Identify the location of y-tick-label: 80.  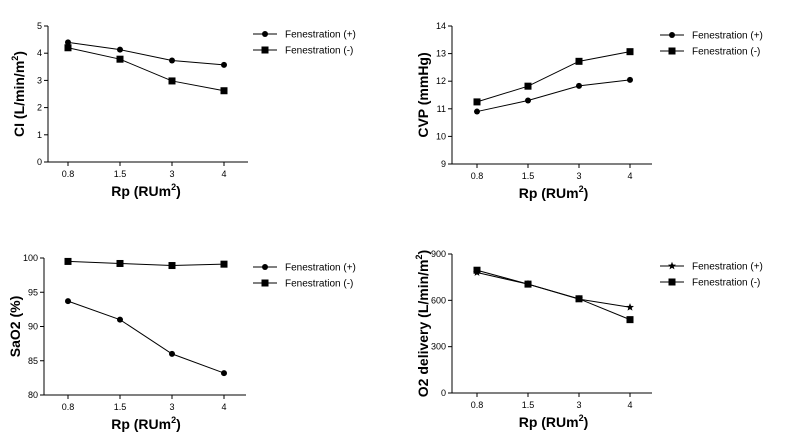
(33, 395).